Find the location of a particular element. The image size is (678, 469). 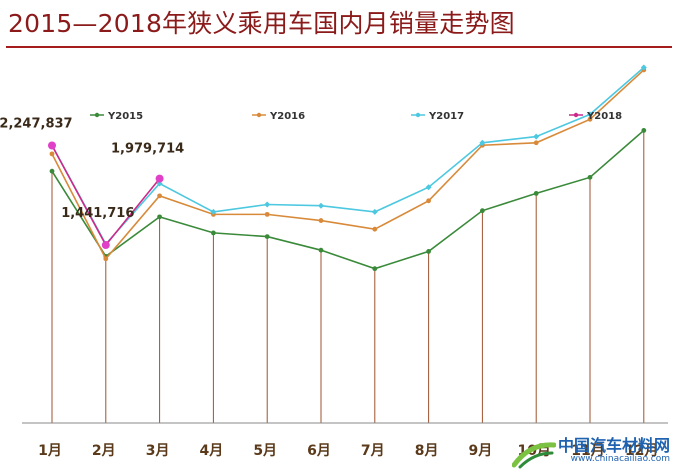

data-annotations: 2,247,837 1,441,716 1,979,714 is located at coordinates (92, 169).